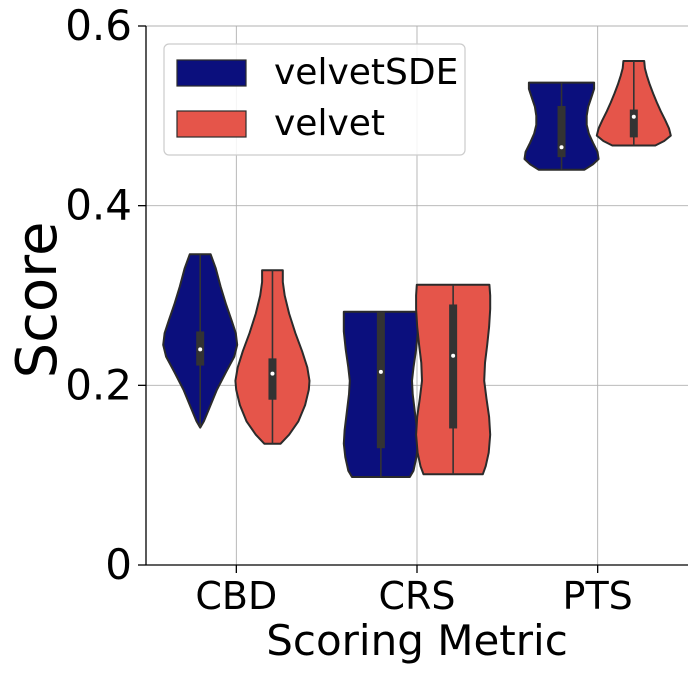 This screenshot has width=698, height=674. Describe the element at coordinates (561, 131) in the screenshot. I see `violin-iqr-velvetSDE-PTS` at that location.